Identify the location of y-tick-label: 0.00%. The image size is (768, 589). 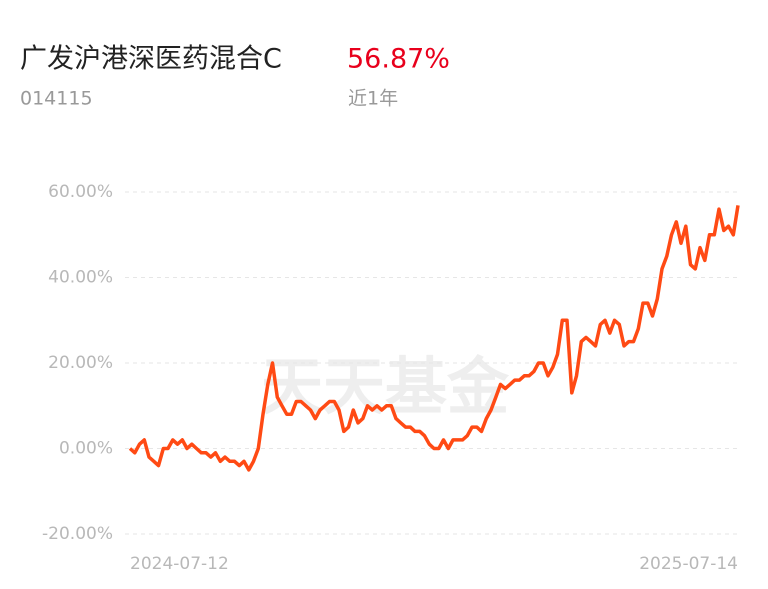
(86, 449).